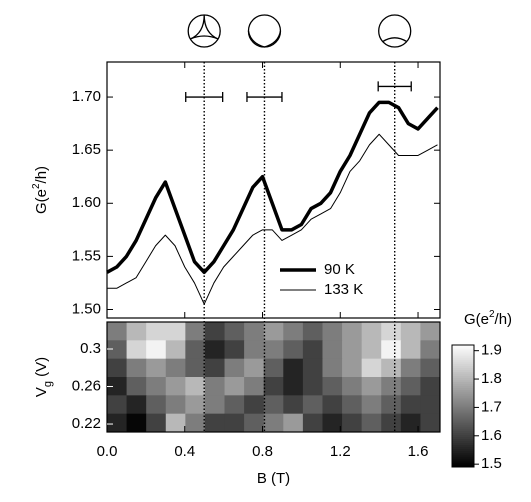  I want to click on x-axis-label: B (T), so click(273, 478).